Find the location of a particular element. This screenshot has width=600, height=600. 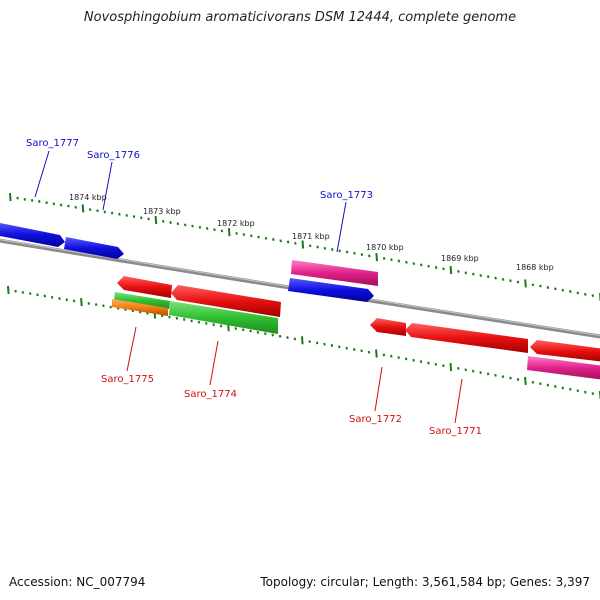

gene-arrow-right-edge is located at coordinates (565, 351).